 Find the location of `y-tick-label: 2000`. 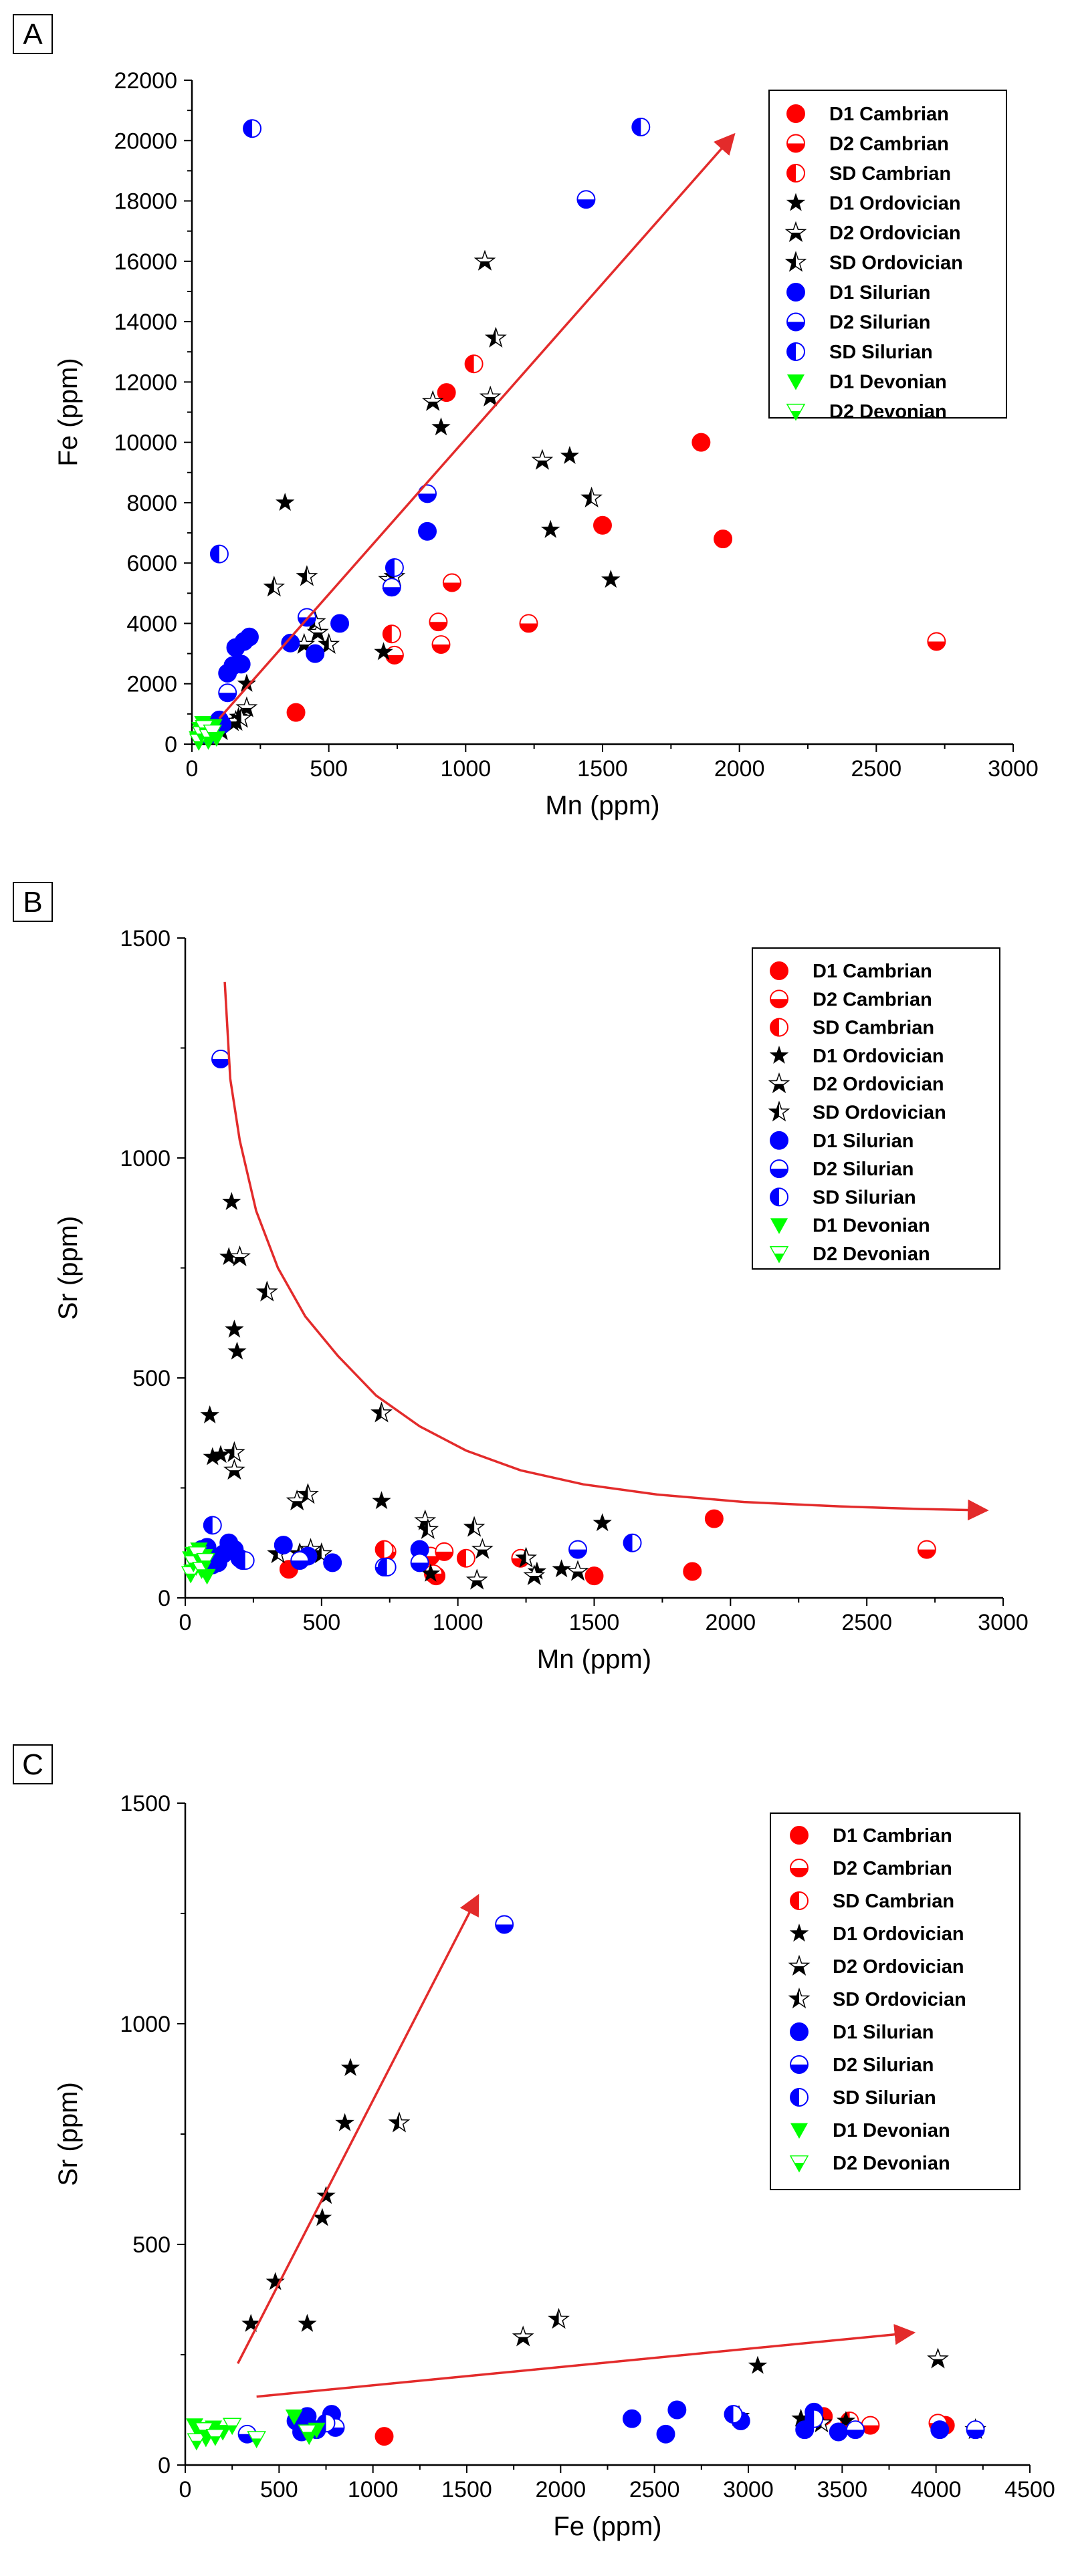

y-tick-label: 2000 is located at coordinates (151, 684).